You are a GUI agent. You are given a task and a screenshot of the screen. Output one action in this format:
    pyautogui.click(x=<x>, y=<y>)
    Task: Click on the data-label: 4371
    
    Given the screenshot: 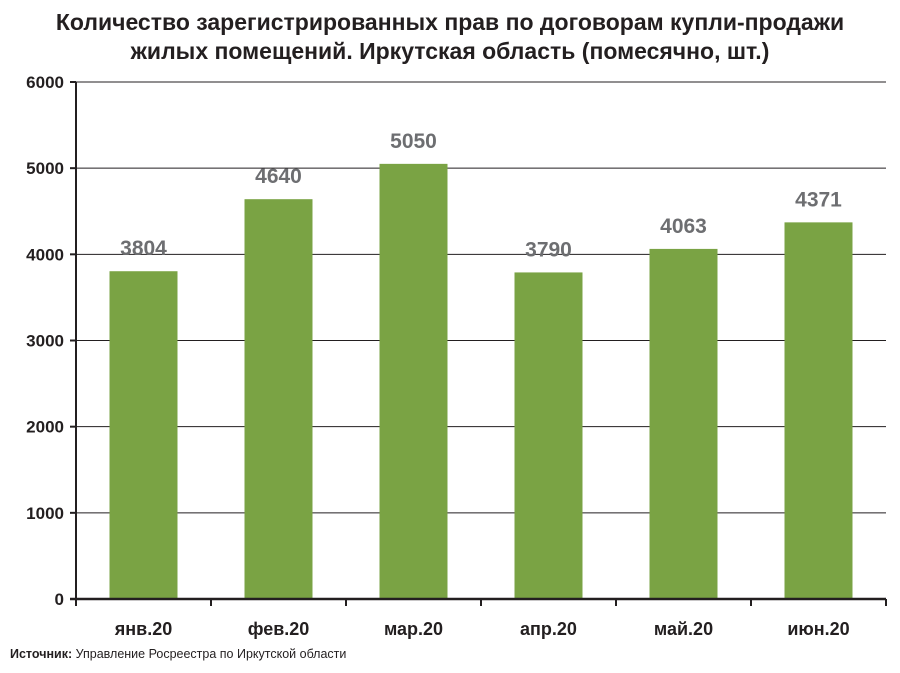 What is the action you would take?
    pyautogui.click(x=818, y=199)
    